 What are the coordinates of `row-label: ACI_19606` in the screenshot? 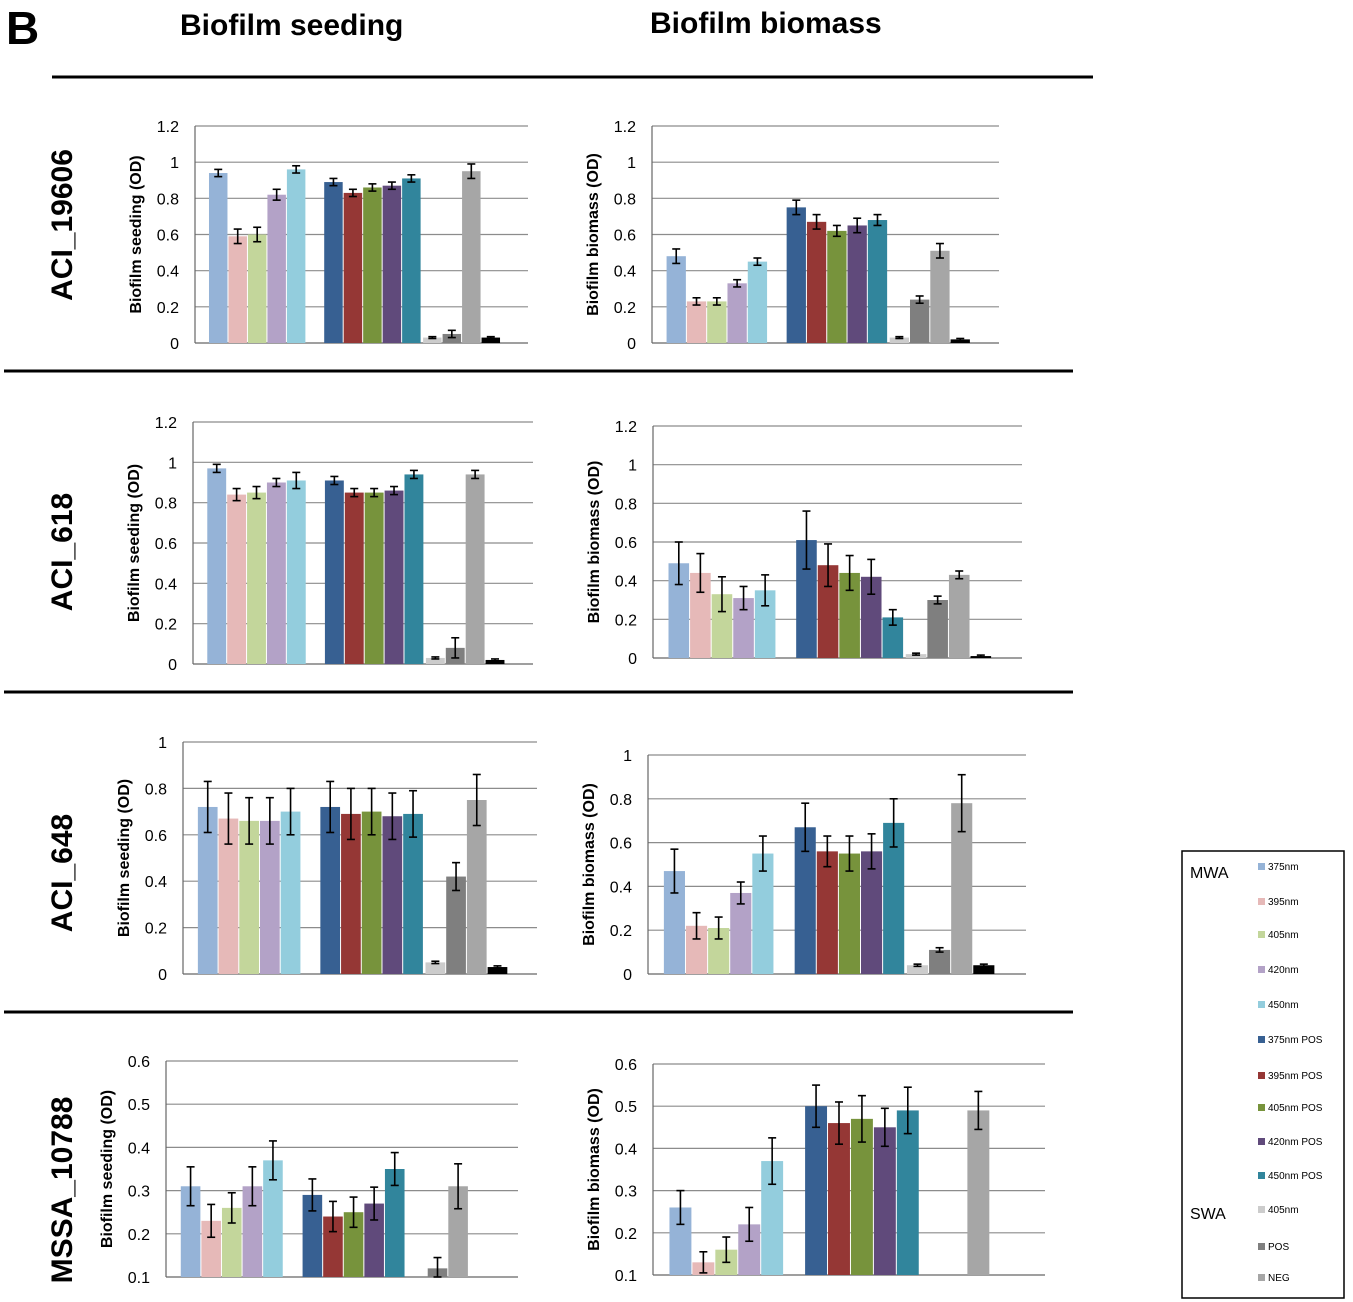 It's located at (62, 225).